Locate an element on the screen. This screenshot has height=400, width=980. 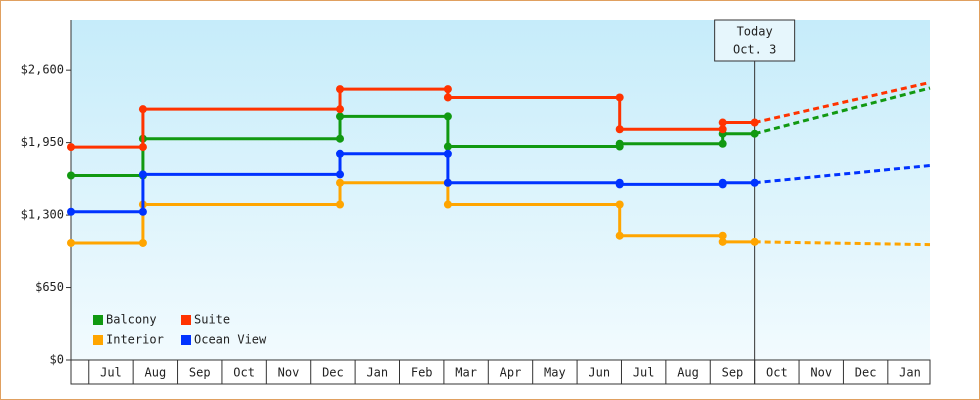
y-tick-label: $1,300 is located at coordinates (42, 215).